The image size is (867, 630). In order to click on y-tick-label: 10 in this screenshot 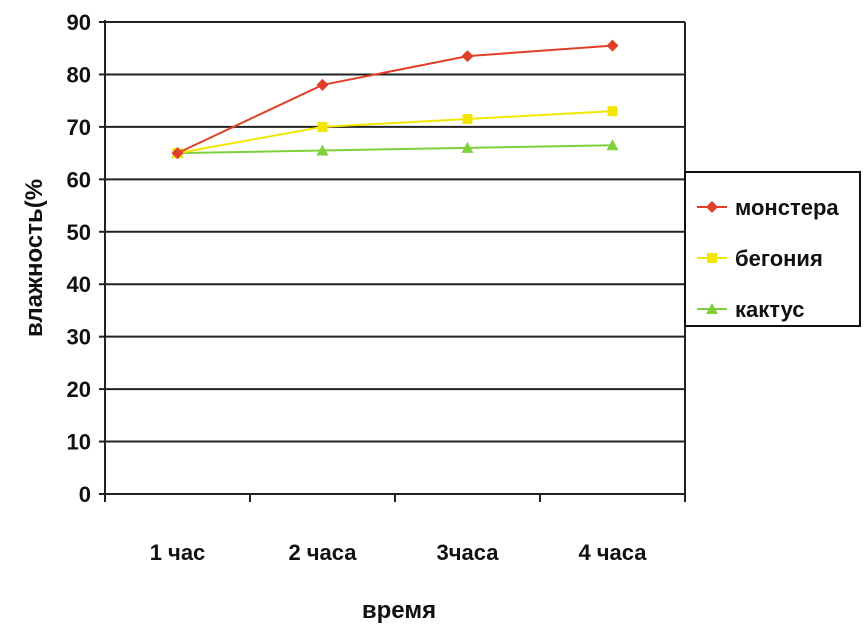, I will do `click(79, 442)`.